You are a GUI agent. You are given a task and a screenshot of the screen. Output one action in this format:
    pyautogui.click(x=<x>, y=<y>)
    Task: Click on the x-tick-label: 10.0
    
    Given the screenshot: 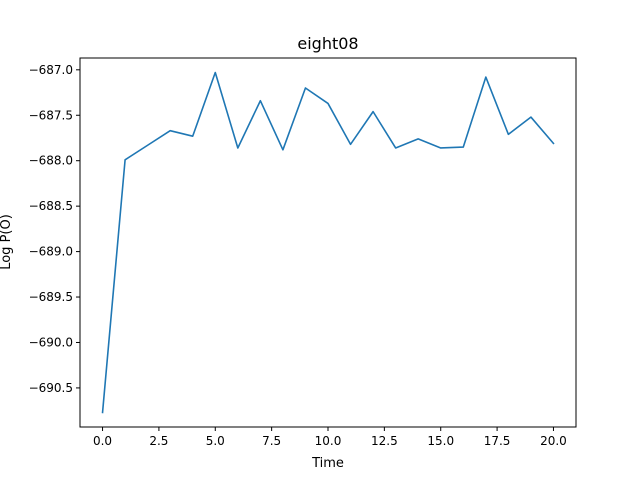 What is the action you would take?
    pyautogui.click(x=328, y=441)
    